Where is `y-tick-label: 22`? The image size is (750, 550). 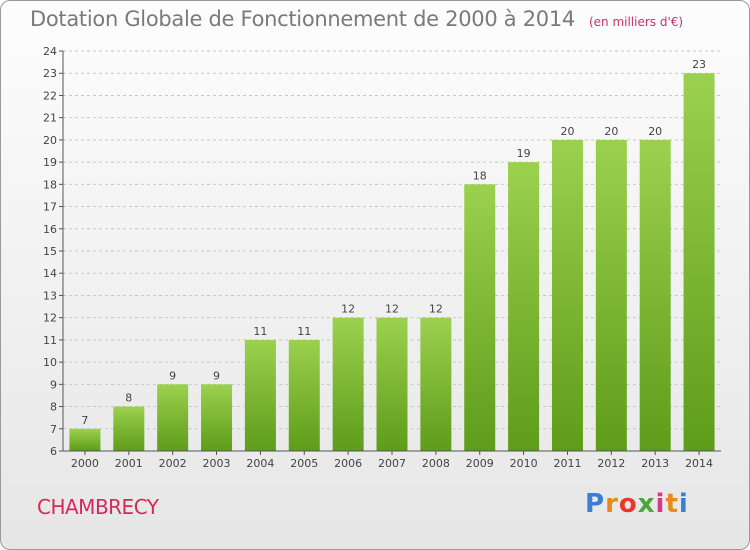 y-tick-label: 22 is located at coordinates (50, 95).